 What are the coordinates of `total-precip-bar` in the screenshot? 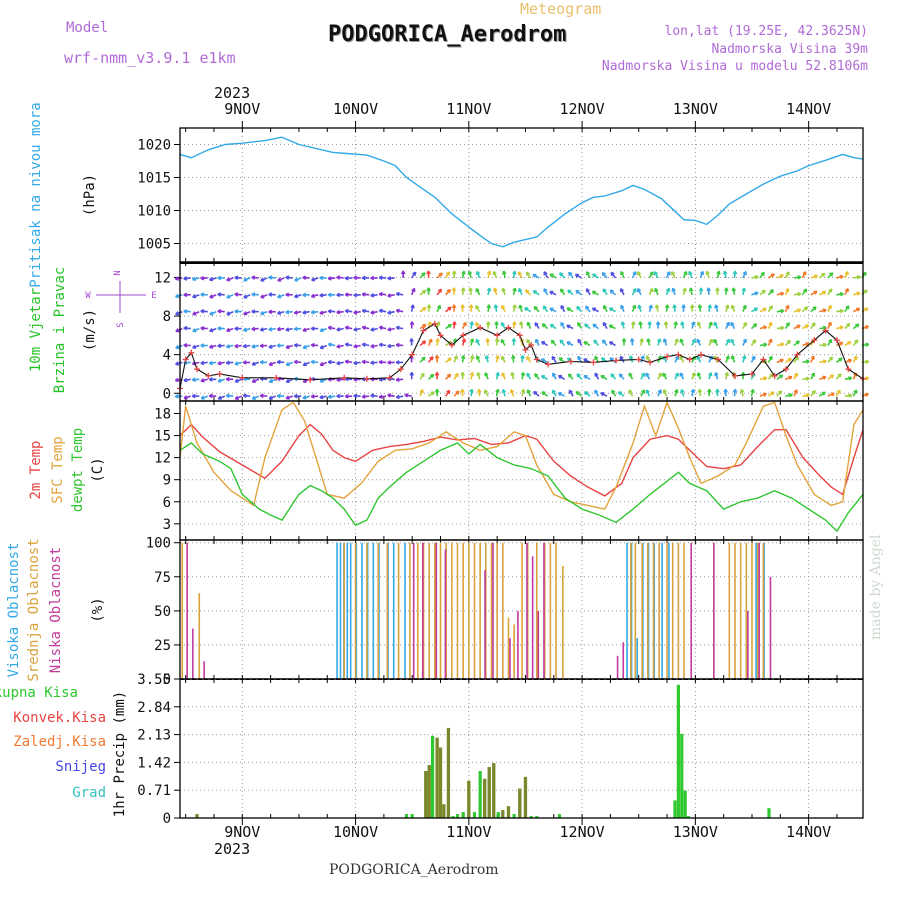 It's located at (688, 817).